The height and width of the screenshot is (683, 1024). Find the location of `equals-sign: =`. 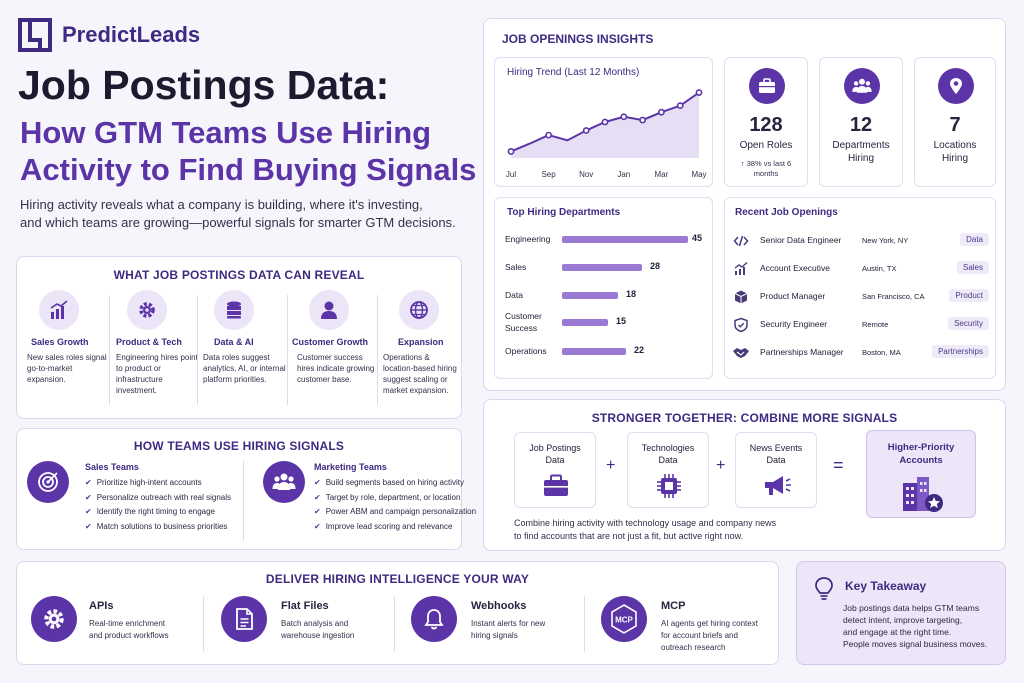

equals-sign: = is located at coordinates (838, 465).